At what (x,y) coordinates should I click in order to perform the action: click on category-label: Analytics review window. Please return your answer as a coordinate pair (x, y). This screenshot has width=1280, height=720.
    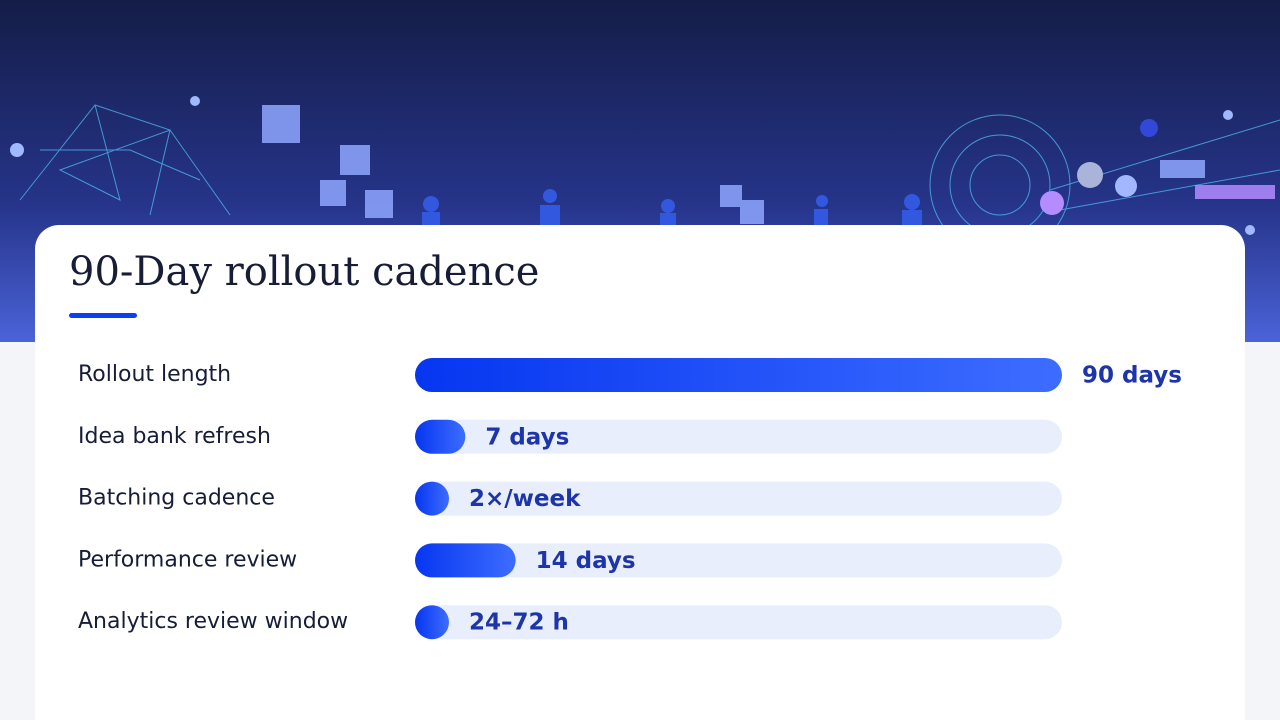
    Looking at the image, I should click on (213, 621).